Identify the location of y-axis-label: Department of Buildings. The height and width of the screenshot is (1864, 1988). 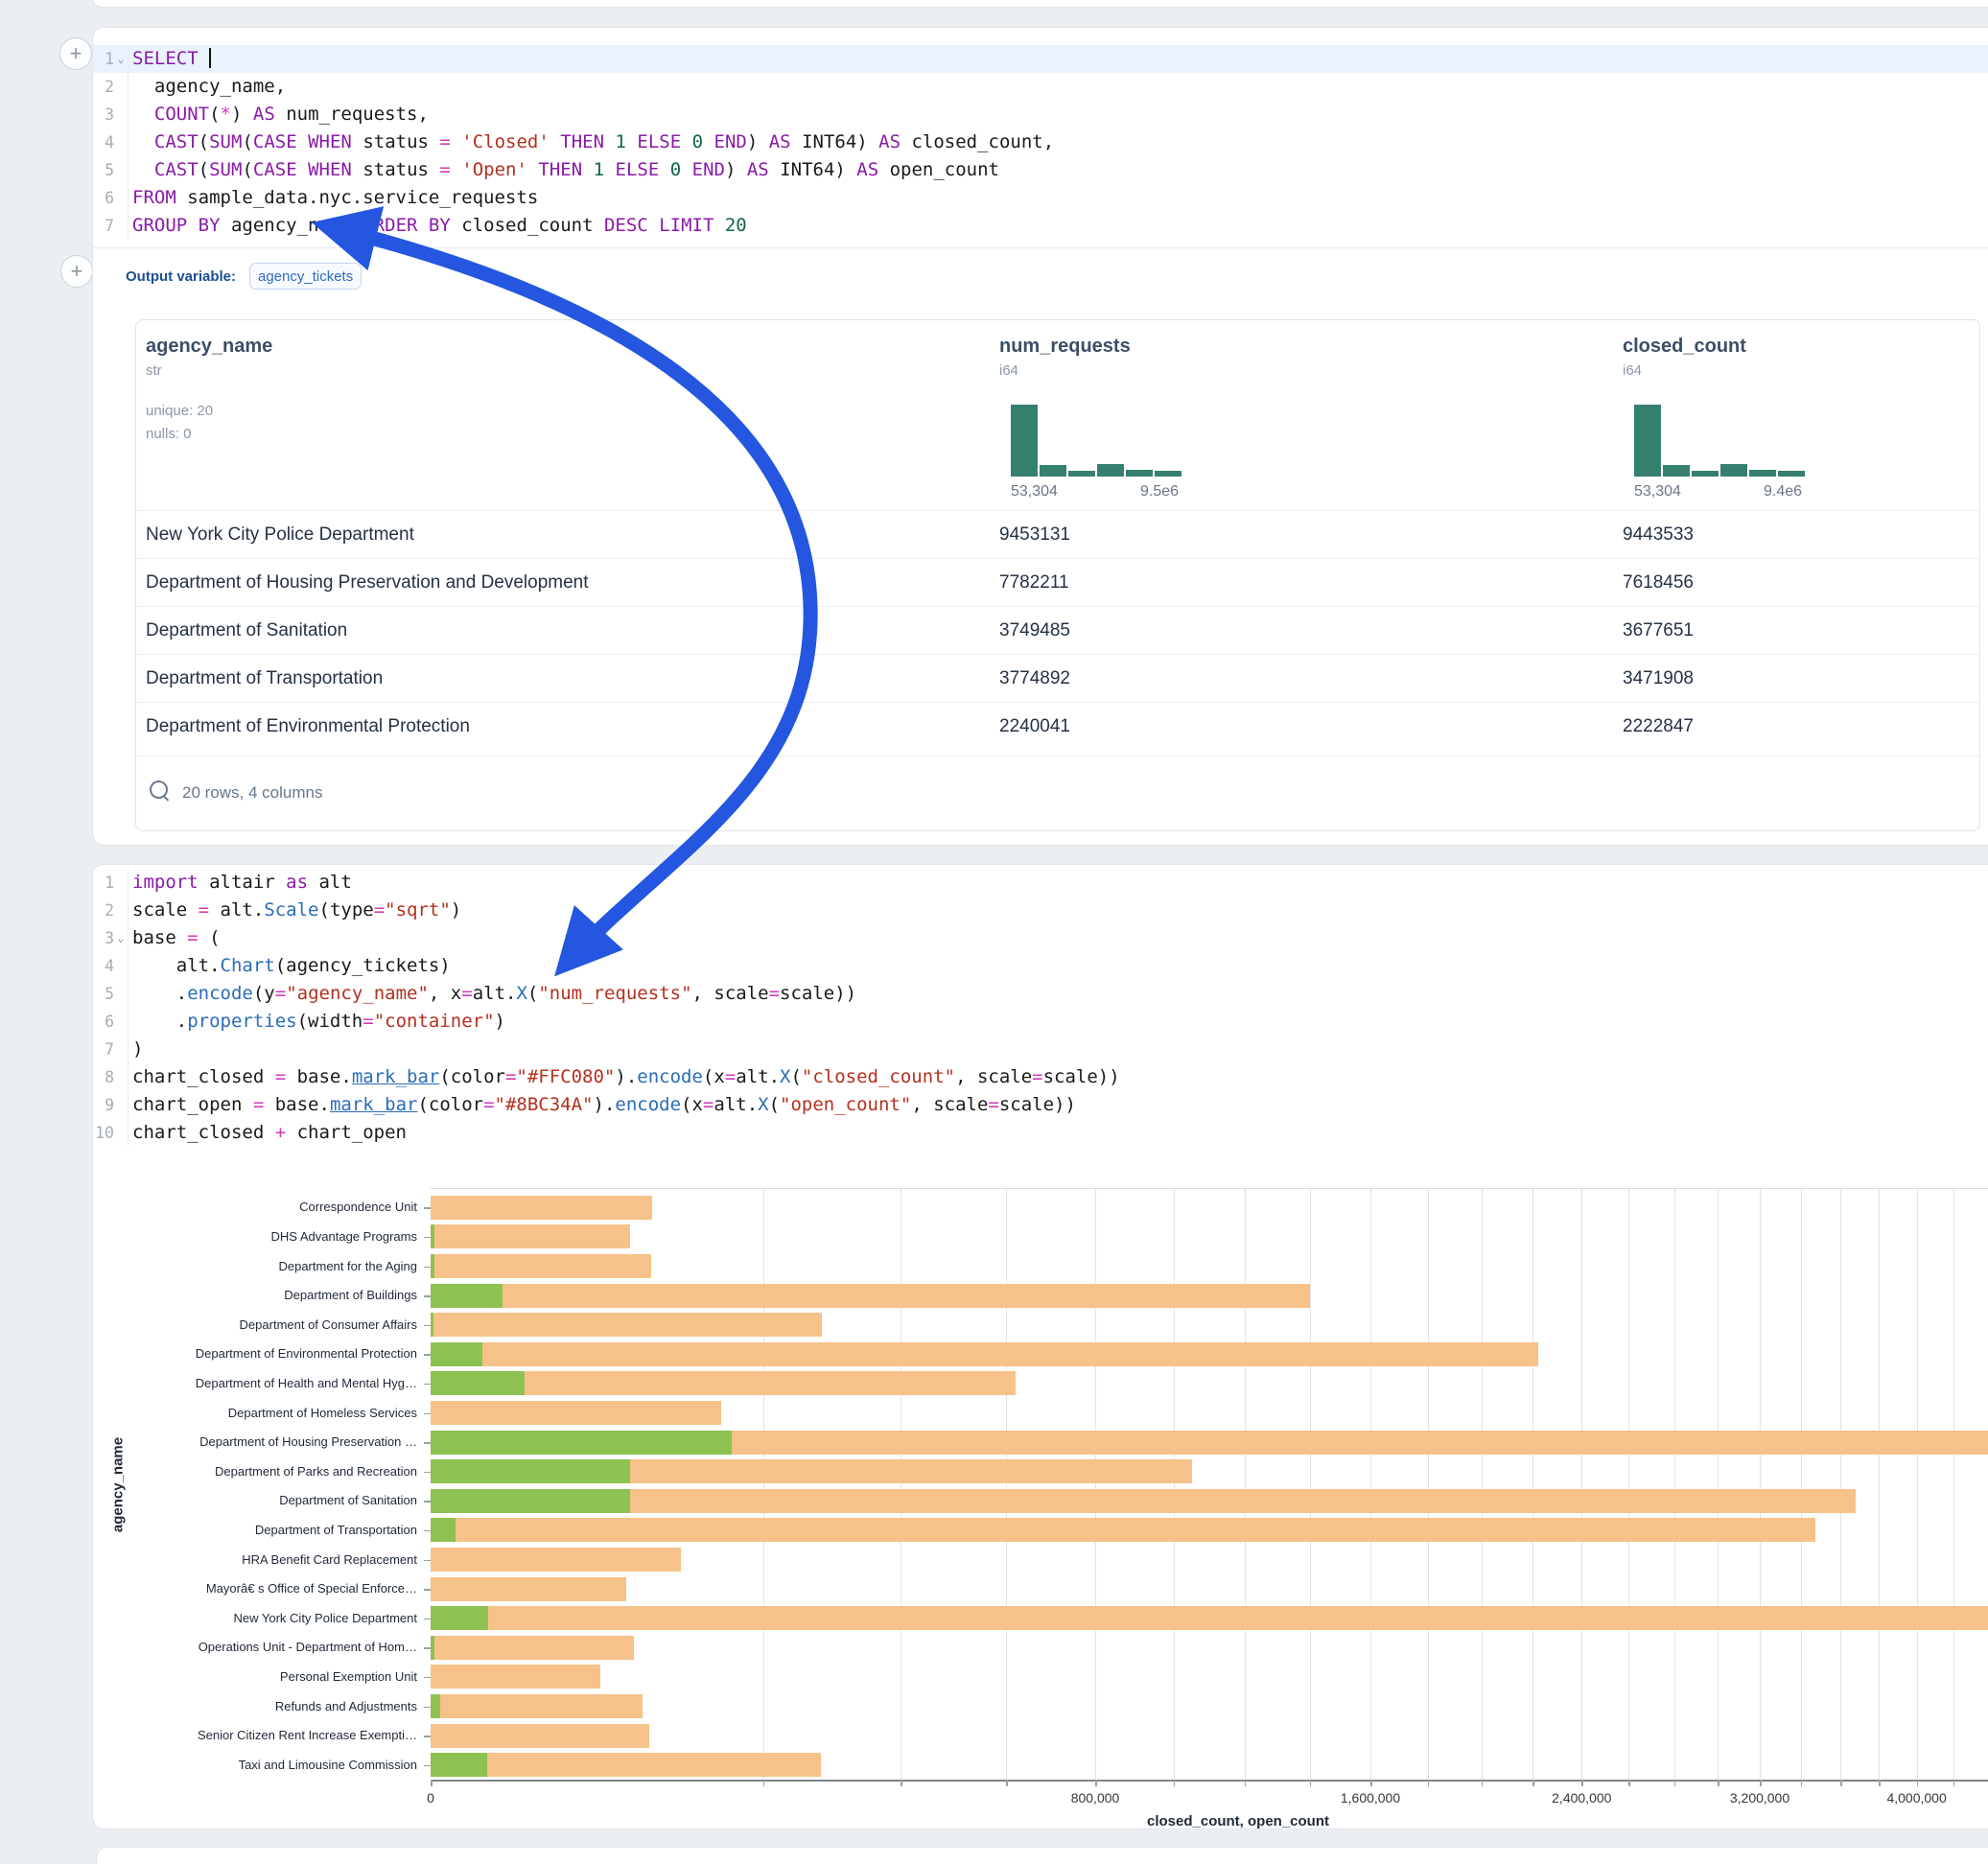
(351, 1295).